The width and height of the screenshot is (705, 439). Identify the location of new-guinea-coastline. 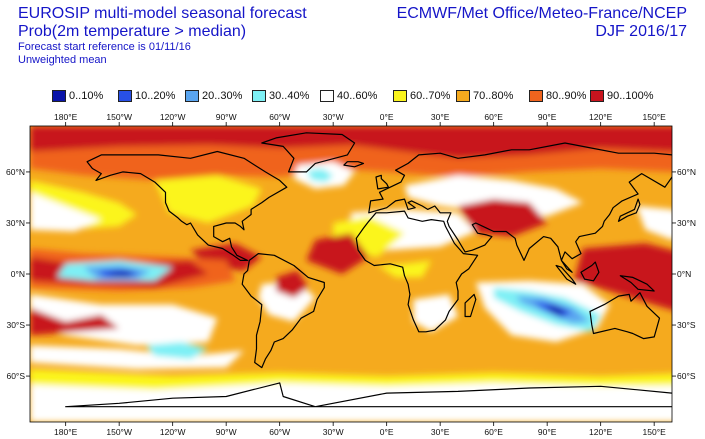
(637, 283).